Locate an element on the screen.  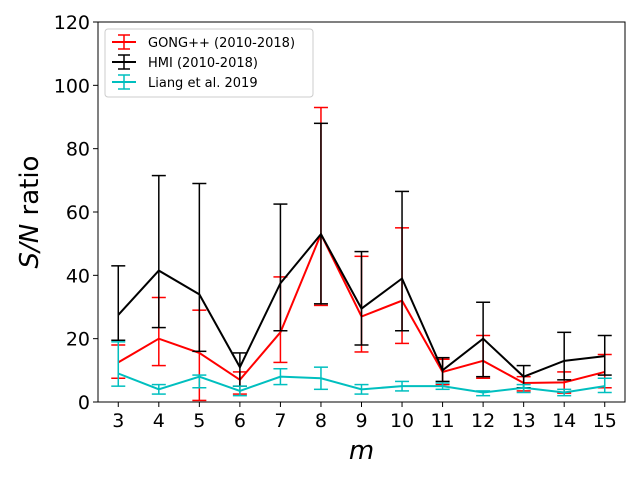
y-axis-label-rest: ratio is located at coordinates (30, 190).